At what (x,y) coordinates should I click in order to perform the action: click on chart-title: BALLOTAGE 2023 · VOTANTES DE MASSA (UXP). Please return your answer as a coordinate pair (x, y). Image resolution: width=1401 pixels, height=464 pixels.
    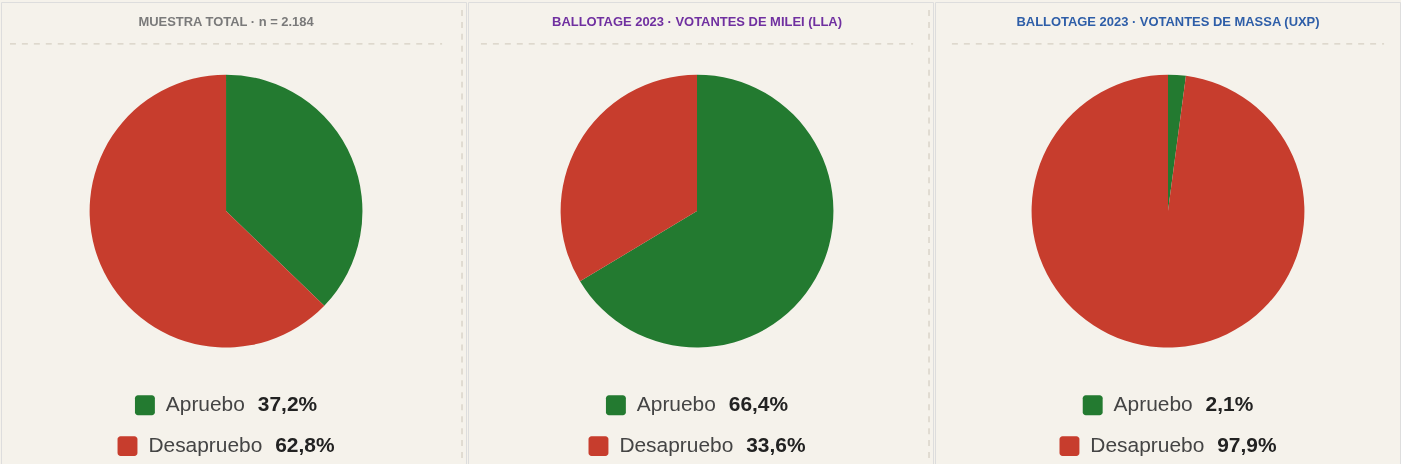
    Looking at the image, I should click on (1168, 21).